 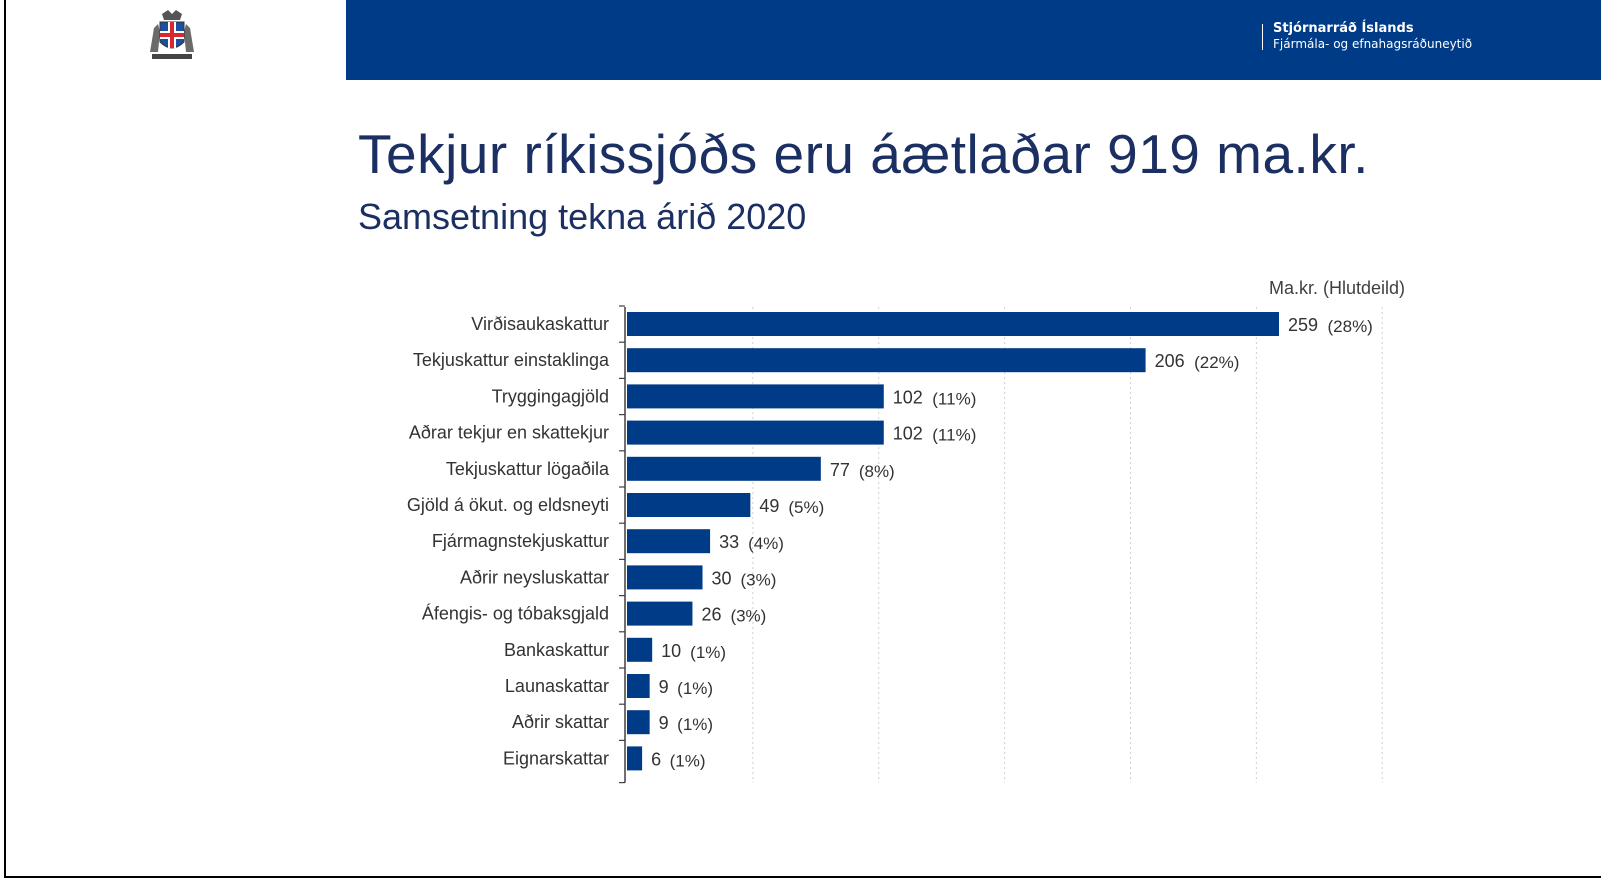 What do you see at coordinates (557, 686) in the screenshot?
I see `category-label: Launaskattar` at bounding box center [557, 686].